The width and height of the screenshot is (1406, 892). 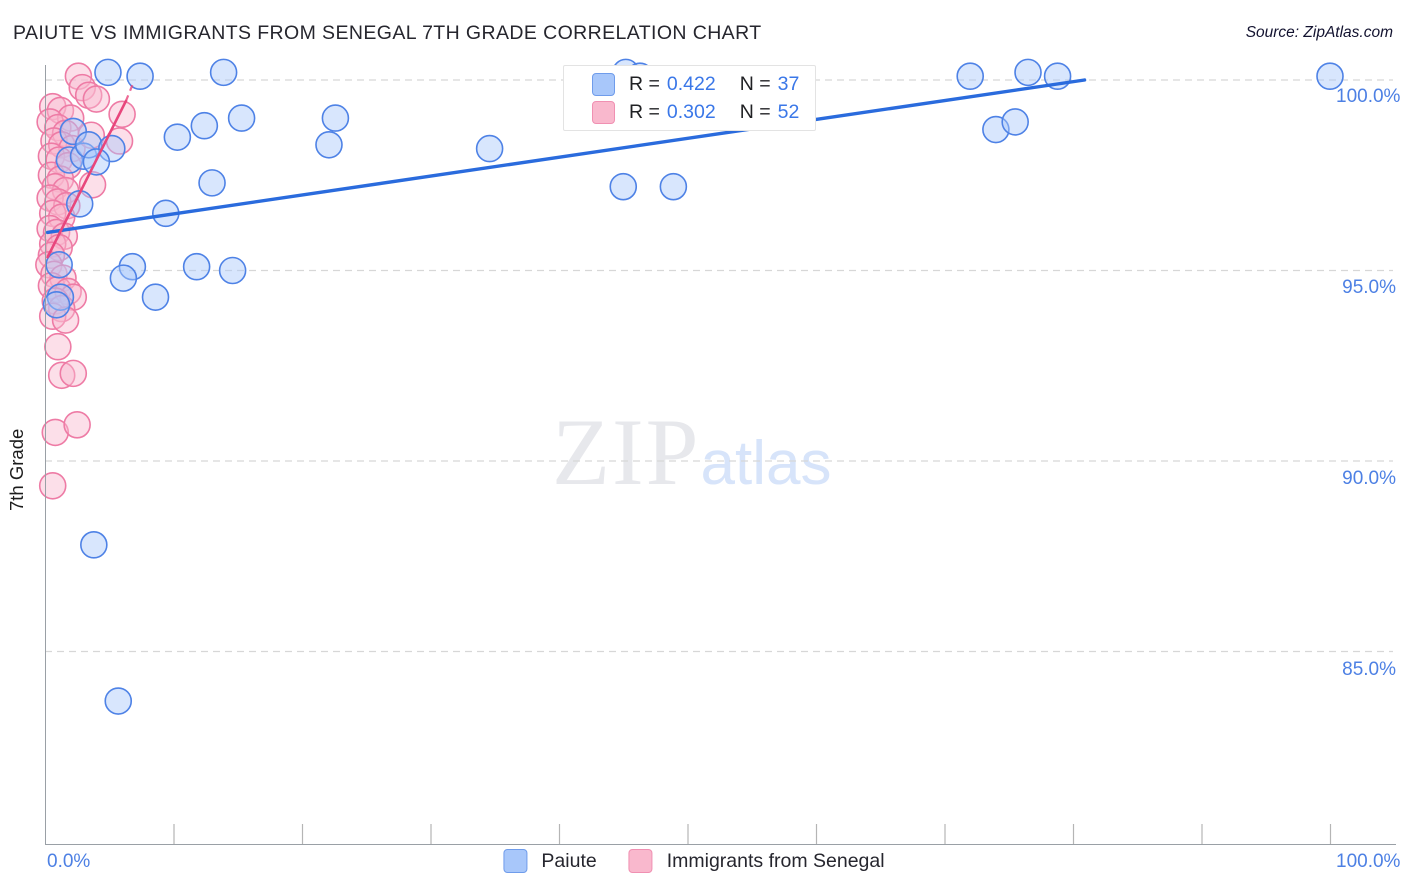 I want to click on trendline-dashed-extension, so click(x=129, y=91).